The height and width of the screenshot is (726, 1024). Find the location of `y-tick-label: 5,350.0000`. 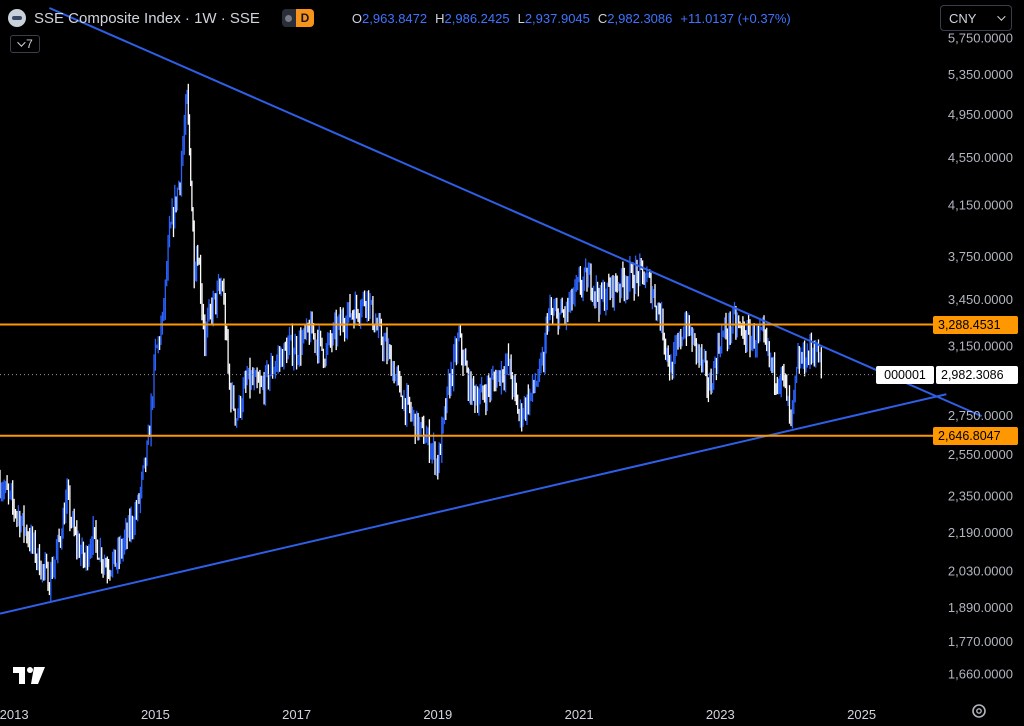

y-tick-label: 5,350.0000 is located at coordinates (980, 74).